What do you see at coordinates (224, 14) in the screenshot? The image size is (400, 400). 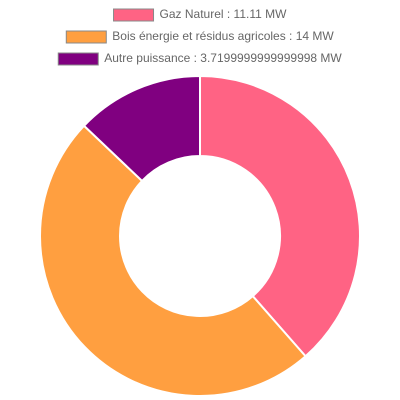 I see `legend-label: Gaz Naturel : 11.11 MW` at bounding box center [224, 14].